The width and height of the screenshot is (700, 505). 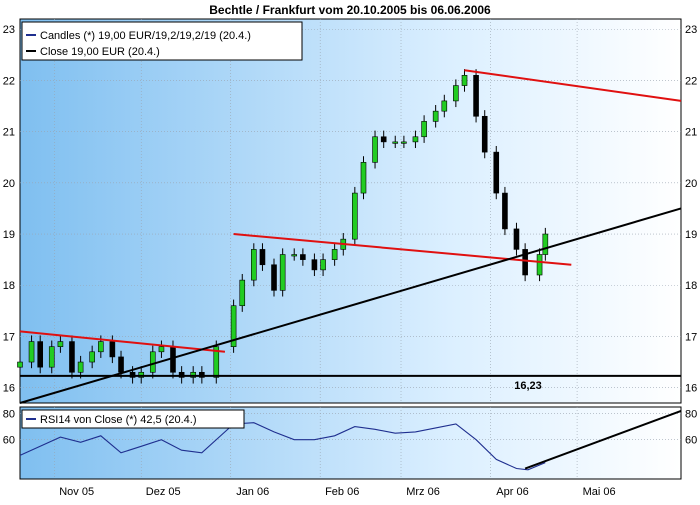 I want to click on x-tick-label: Mrz 06, so click(x=423, y=492).